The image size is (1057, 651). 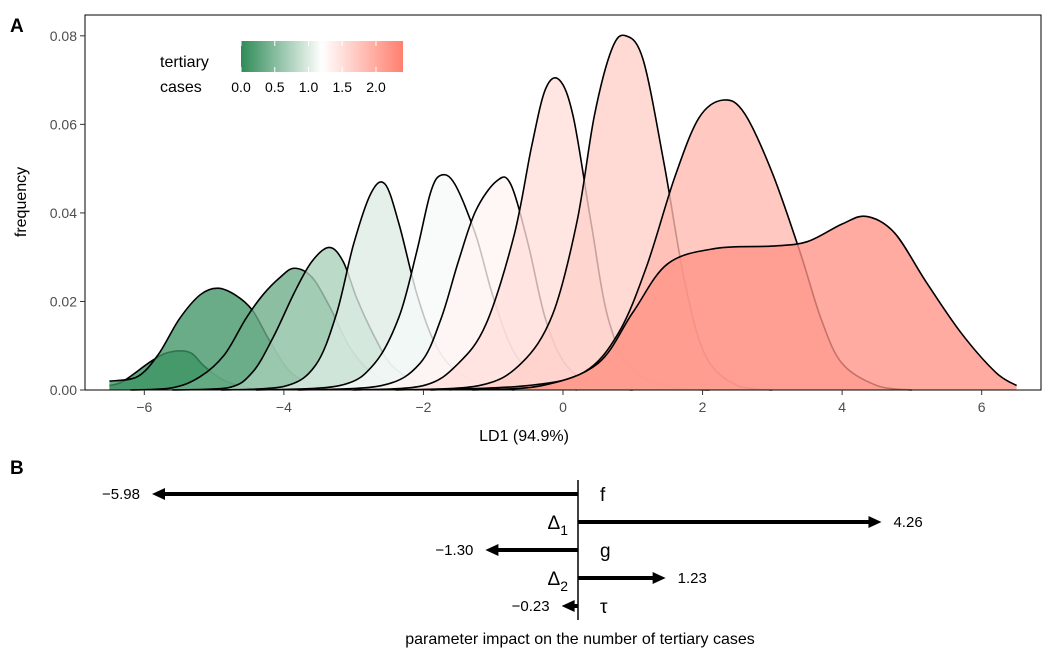 I want to click on parameter-label: Δ2, so click(x=558, y=581).